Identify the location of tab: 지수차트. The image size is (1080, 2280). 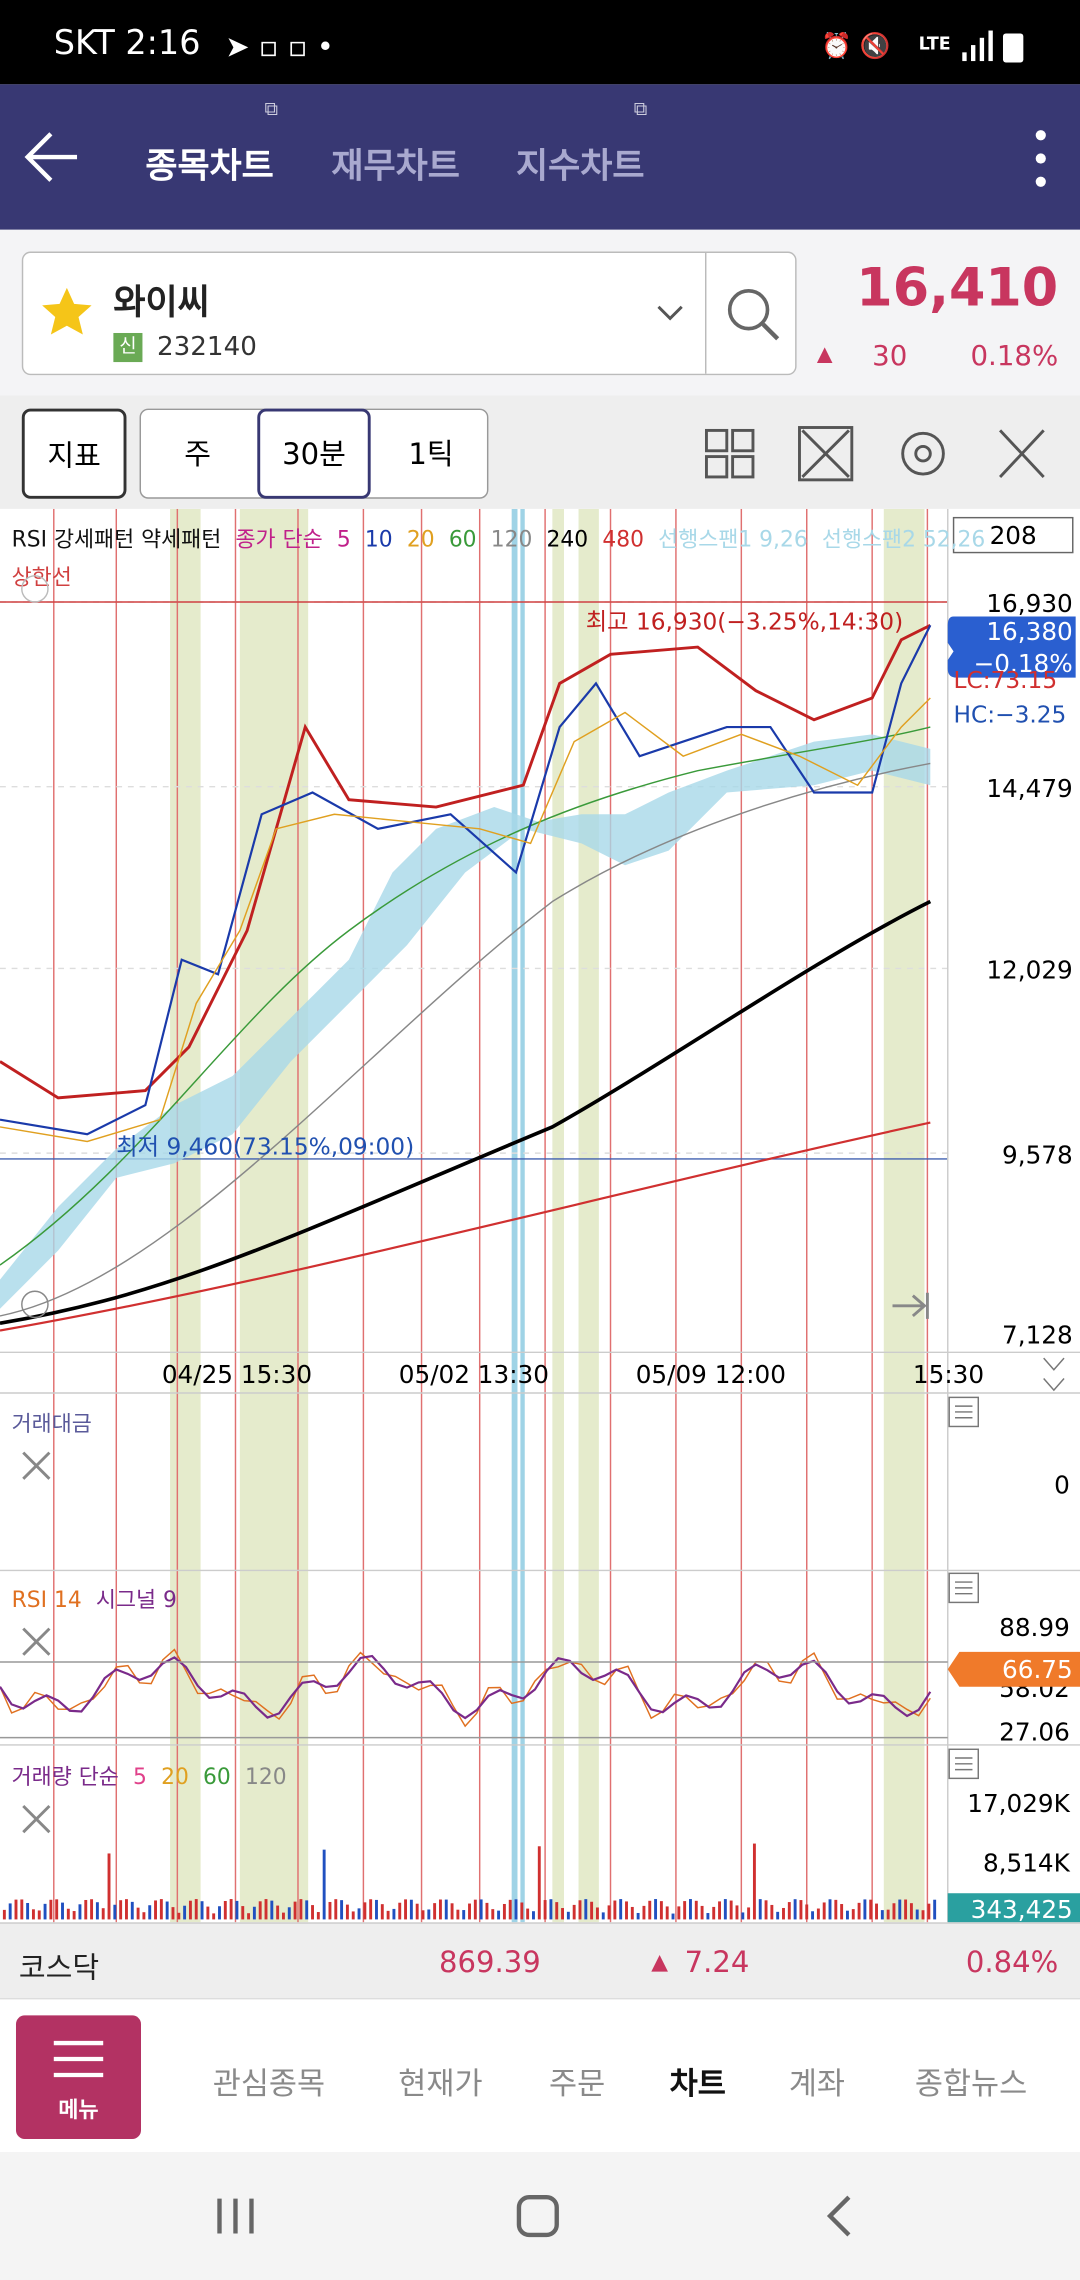
(580, 166).